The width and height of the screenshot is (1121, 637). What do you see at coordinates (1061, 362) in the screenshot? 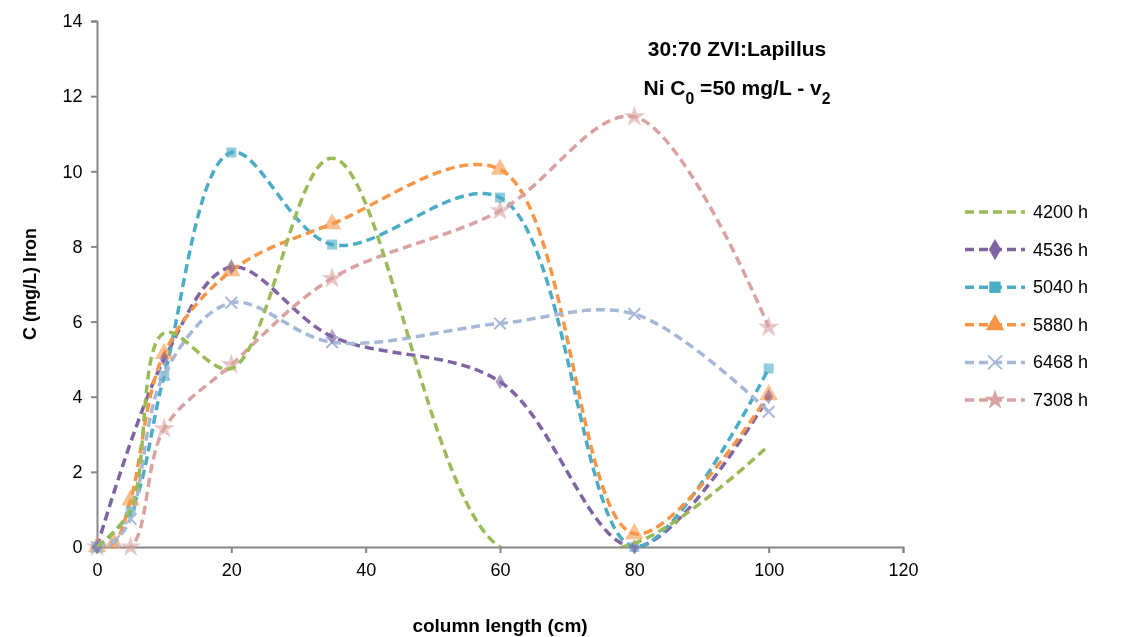
I see `legend-label: 6468 h` at bounding box center [1061, 362].